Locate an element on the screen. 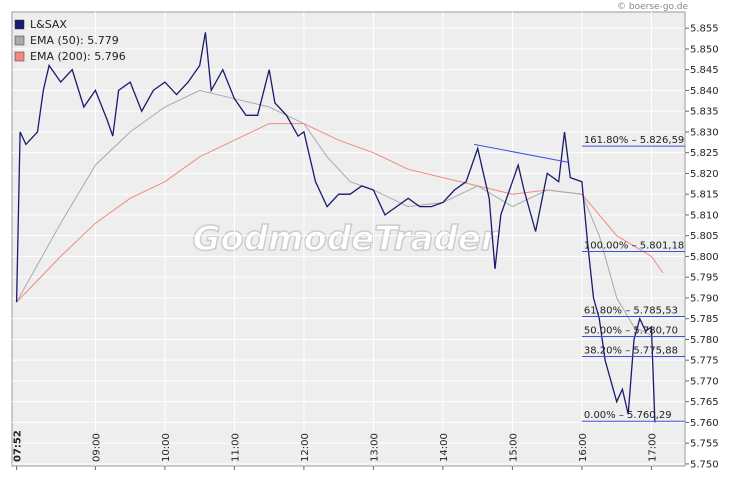  y-tick-label: 5.795 is located at coordinates (704, 278).